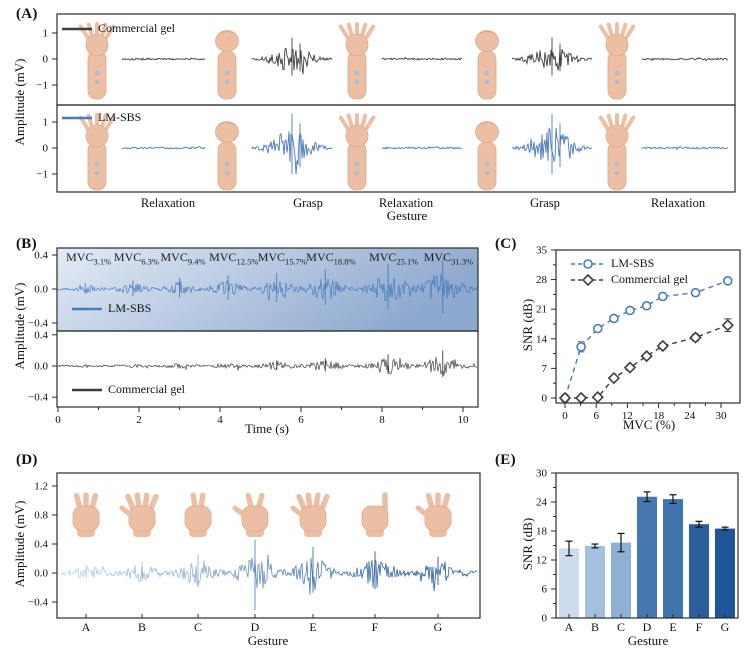 This screenshot has height=649, width=749. Describe the element at coordinates (120, 117) in the screenshot. I see `lm-sbs-legend-text: LM-SBS` at that location.